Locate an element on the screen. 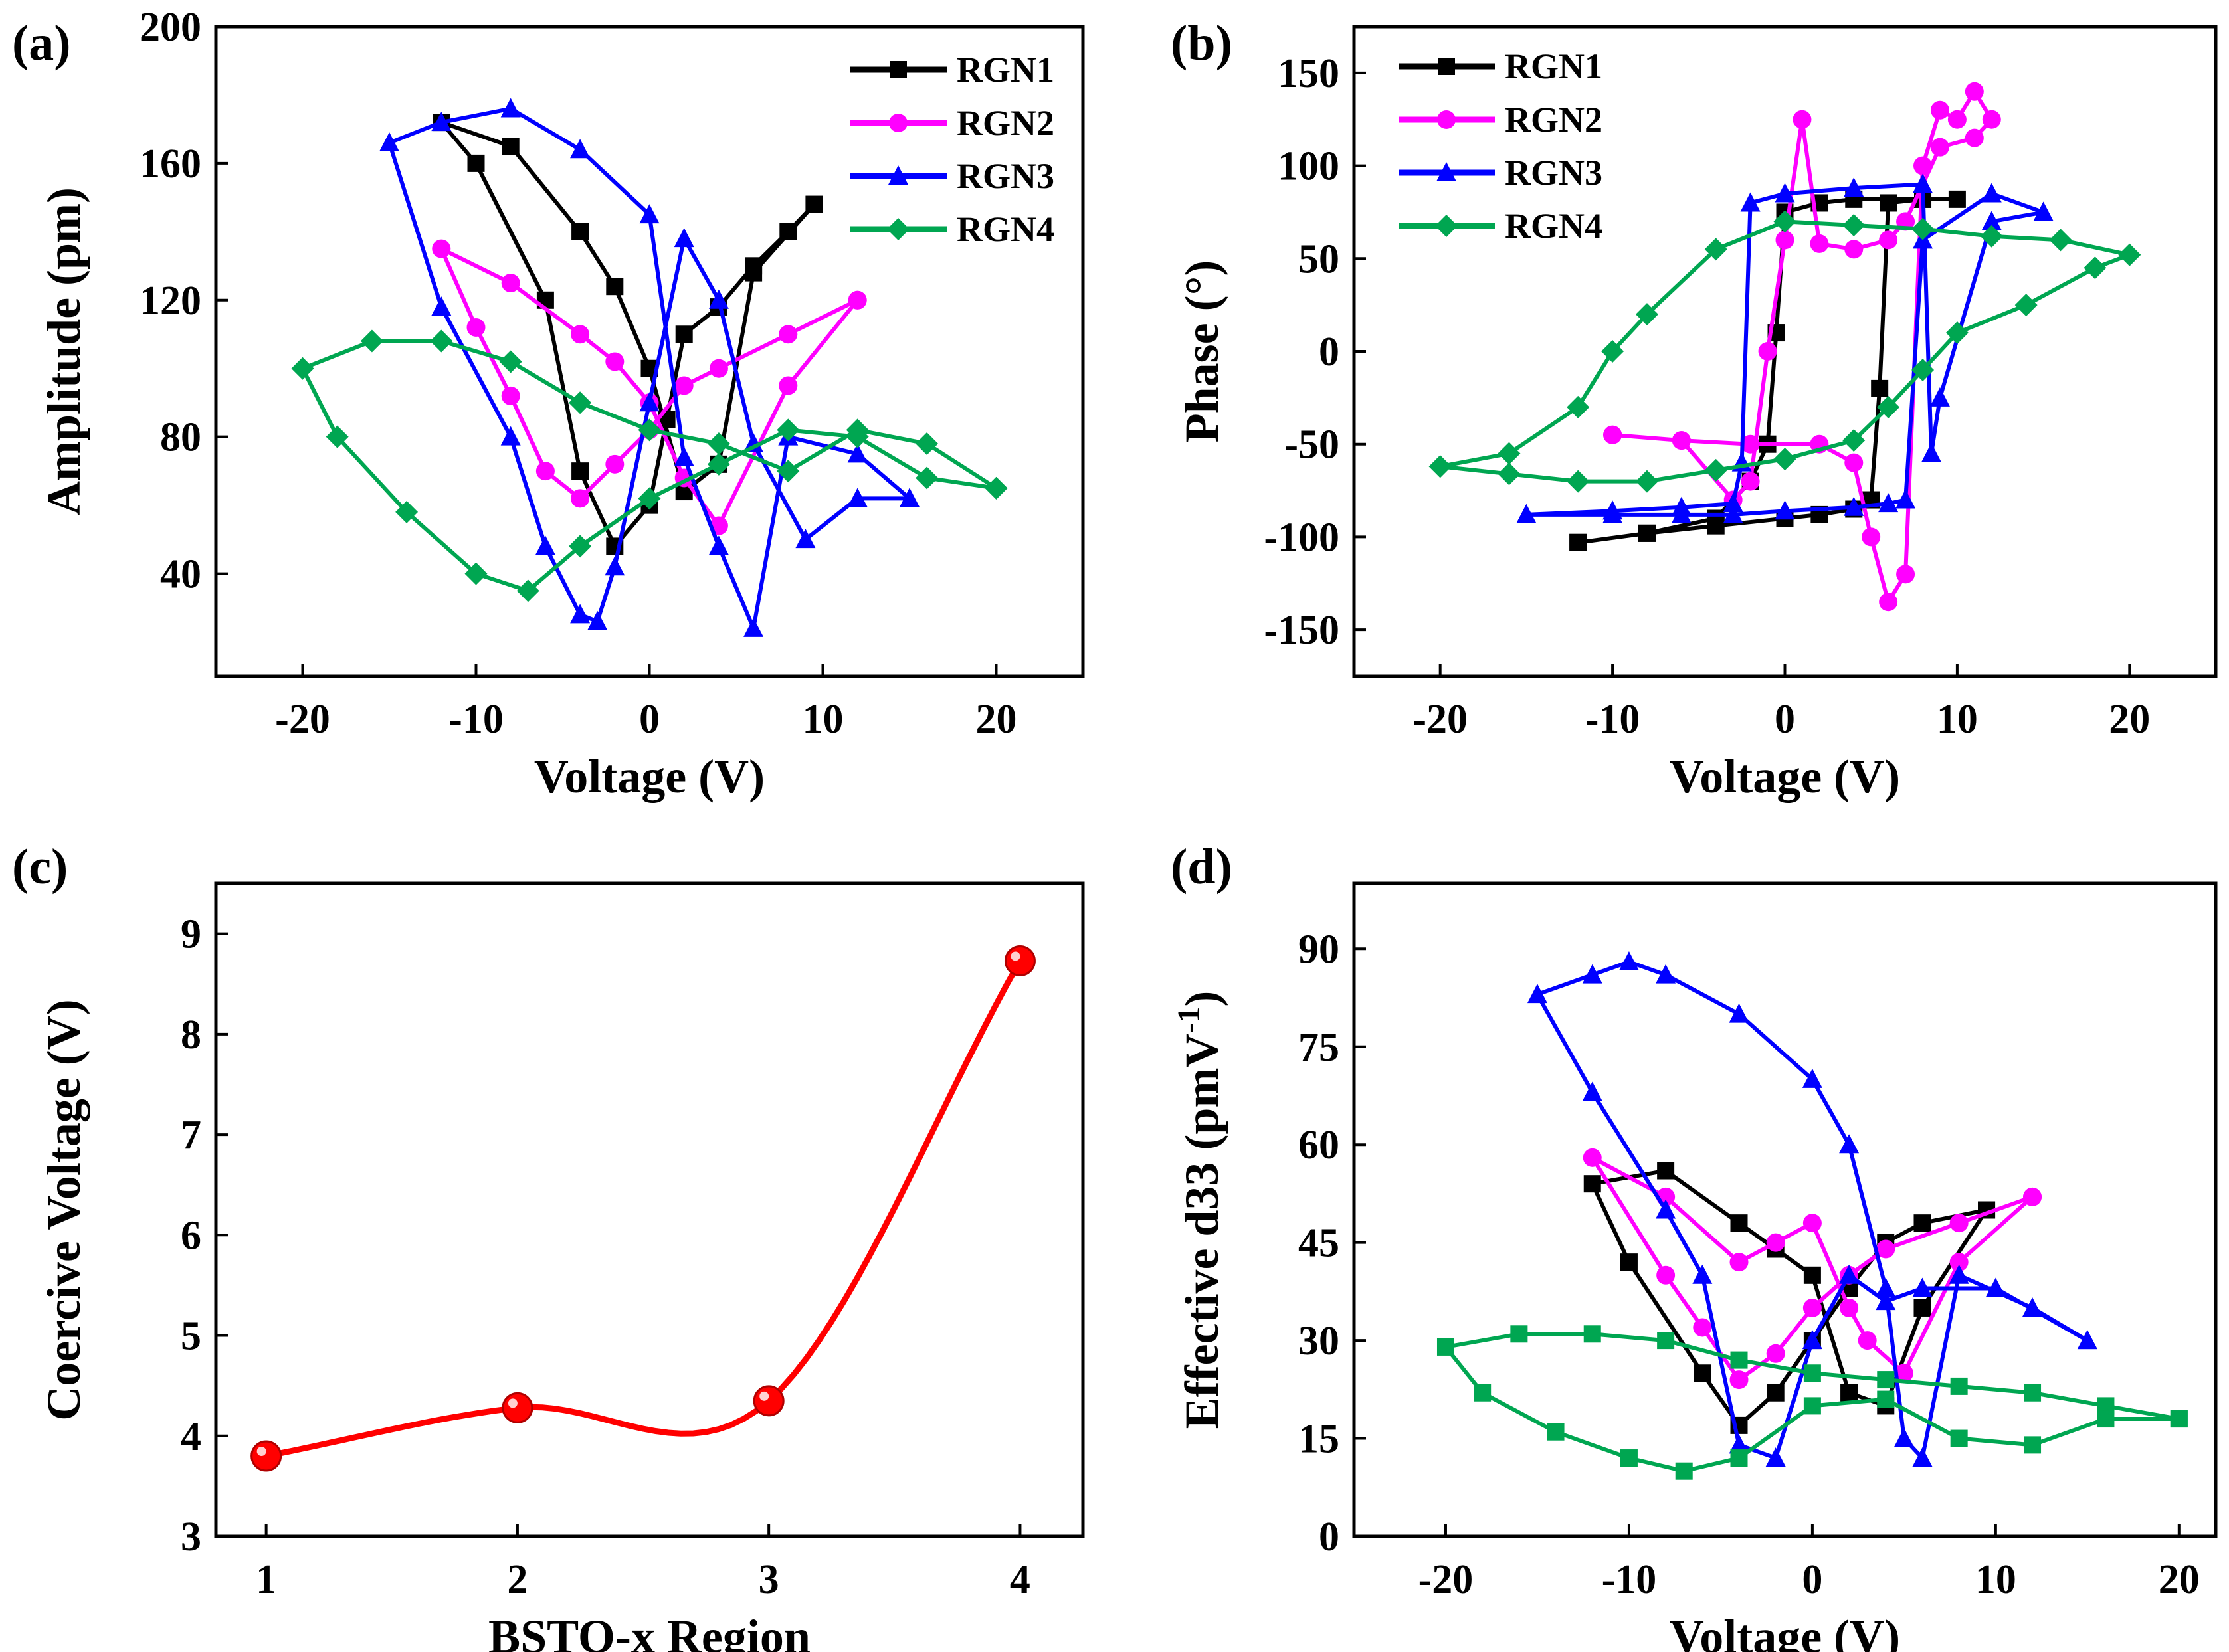  y-axis-title-end: ) is located at coordinates (1201, 999).